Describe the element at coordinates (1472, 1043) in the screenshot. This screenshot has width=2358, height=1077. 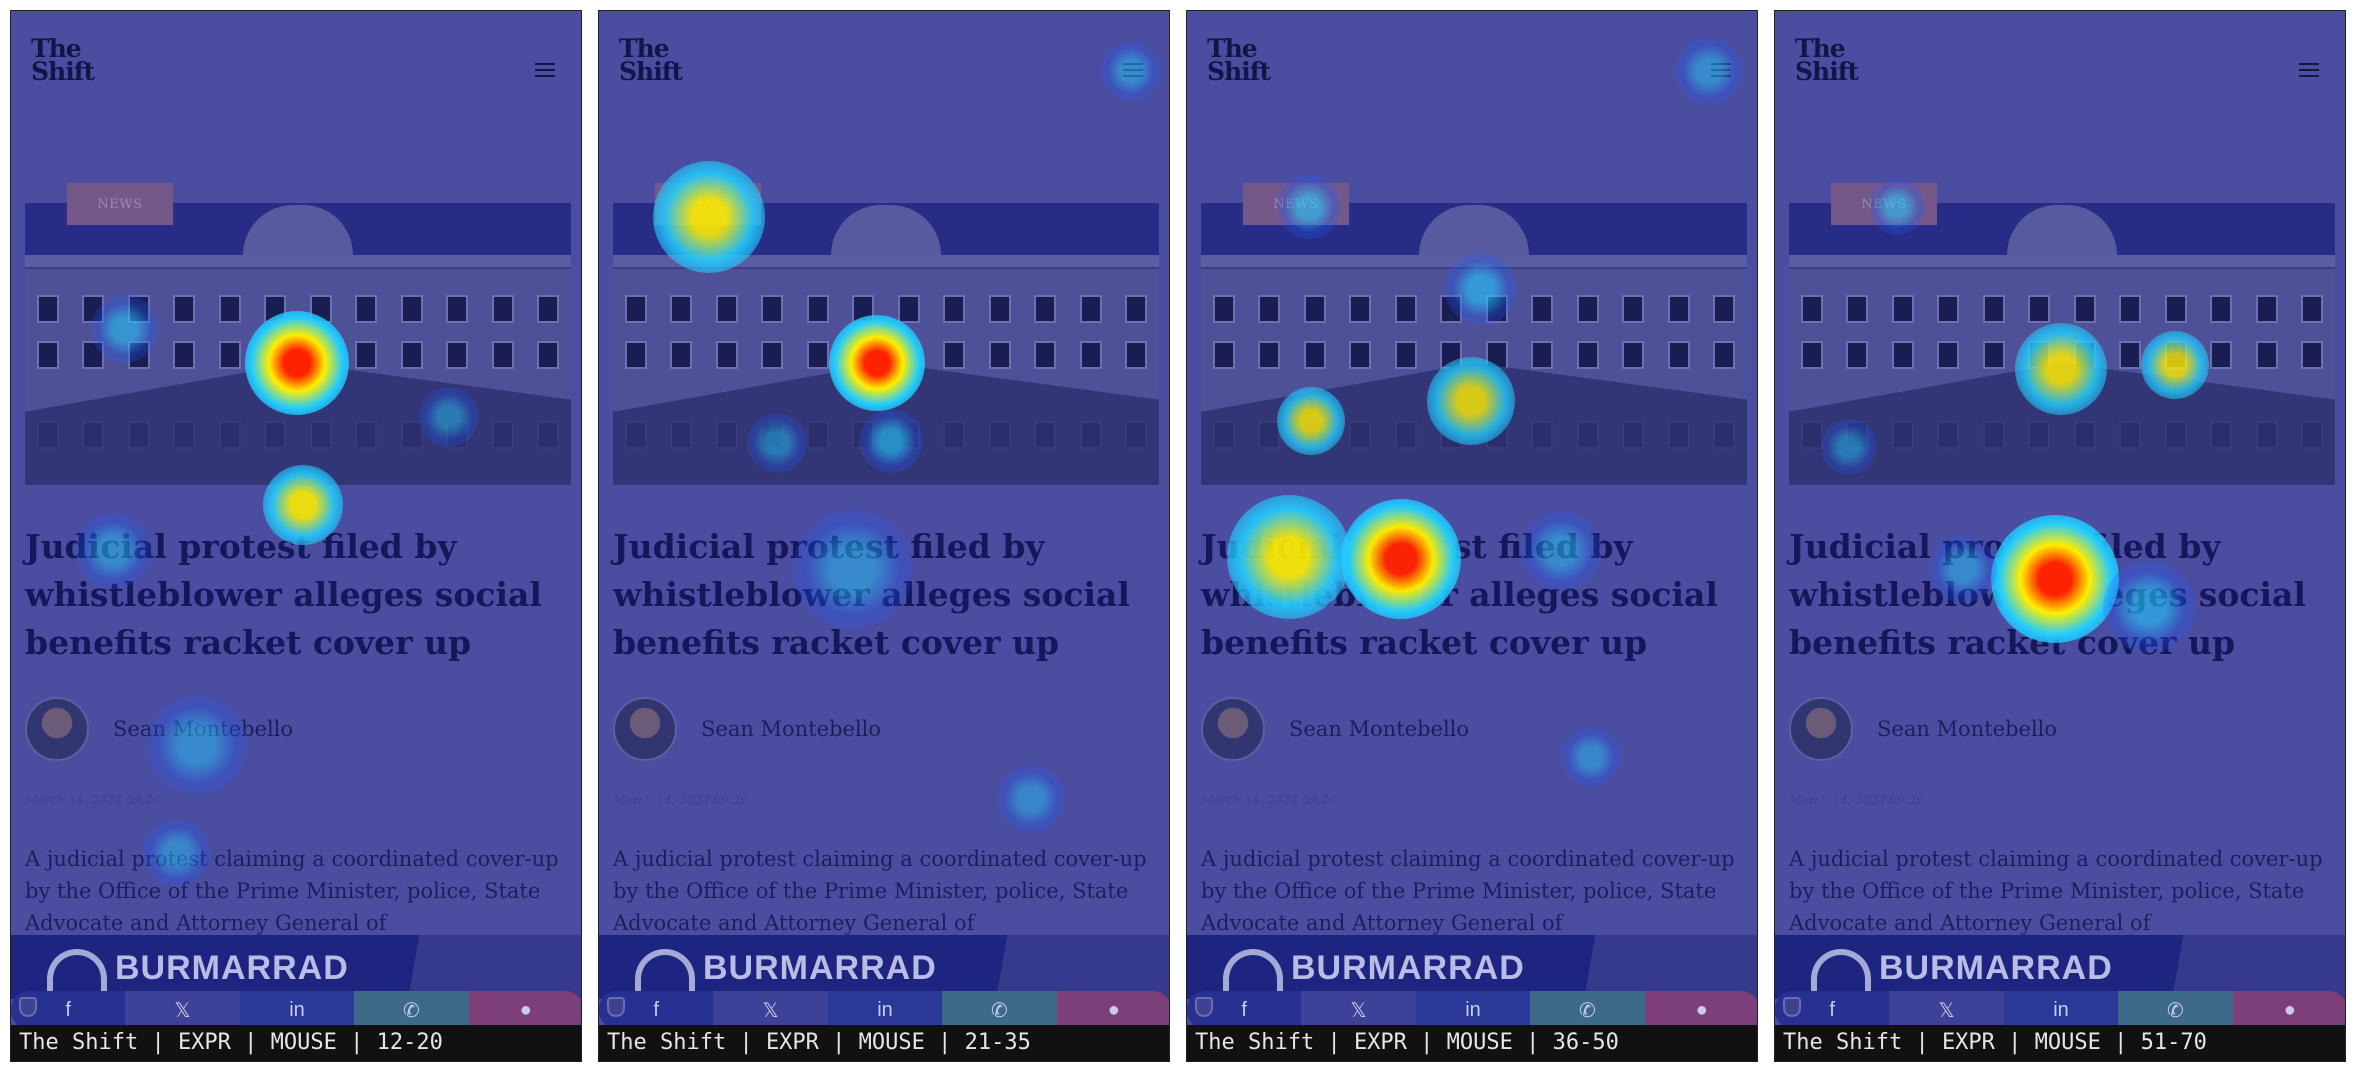
I see `panel-caption: The Shift | EXPR | MOUSE | 36-50` at that location.